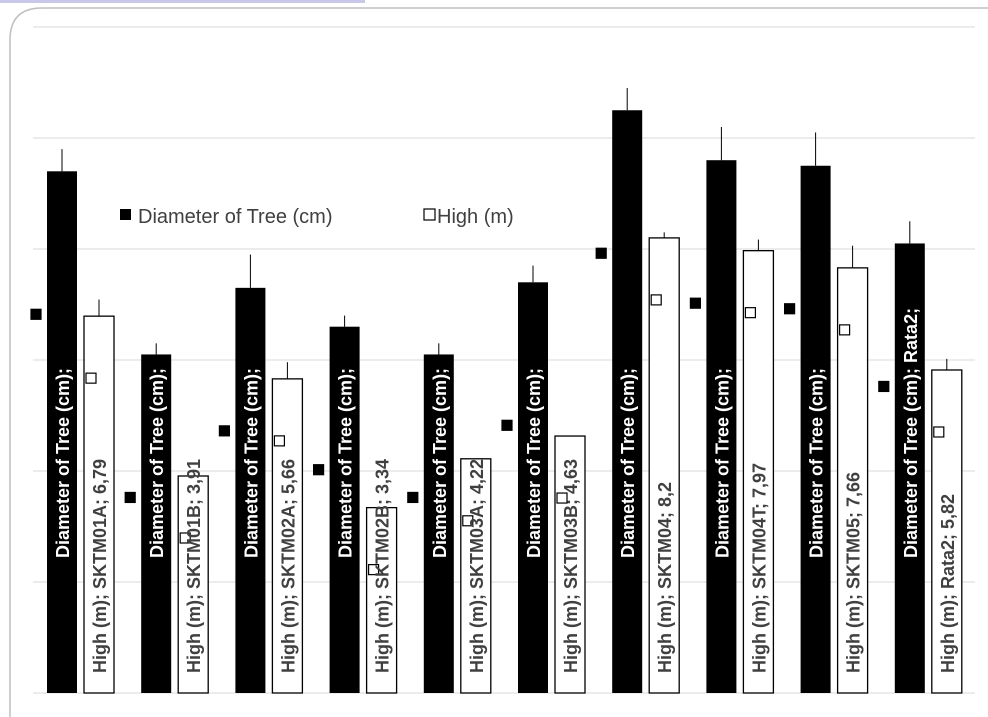  I want to click on data-label-high: High (m); SKTM05; 7,66, so click(854, 572).